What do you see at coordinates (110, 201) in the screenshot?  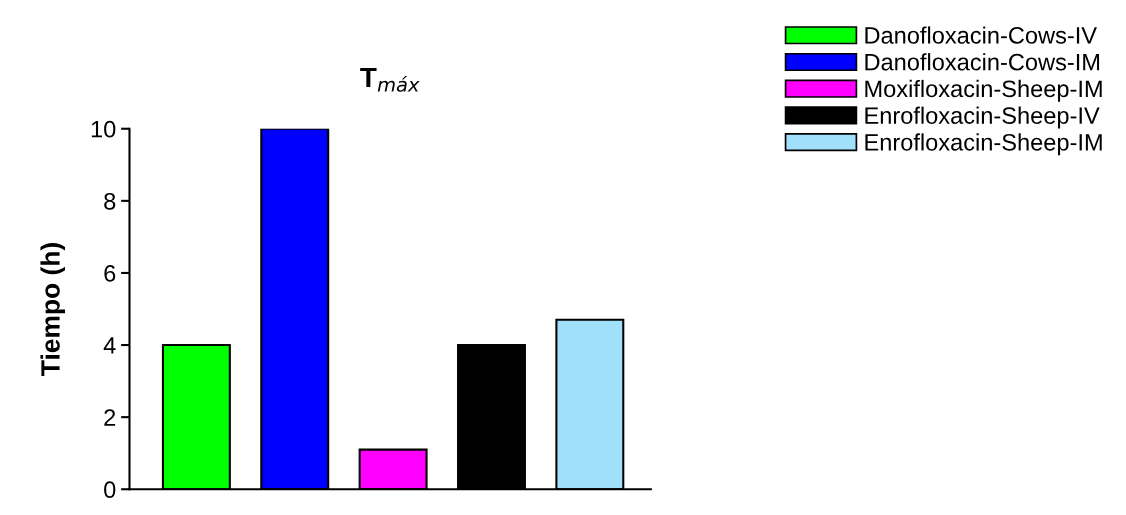 I see `y-tick-label: 8` at bounding box center [110, 201].